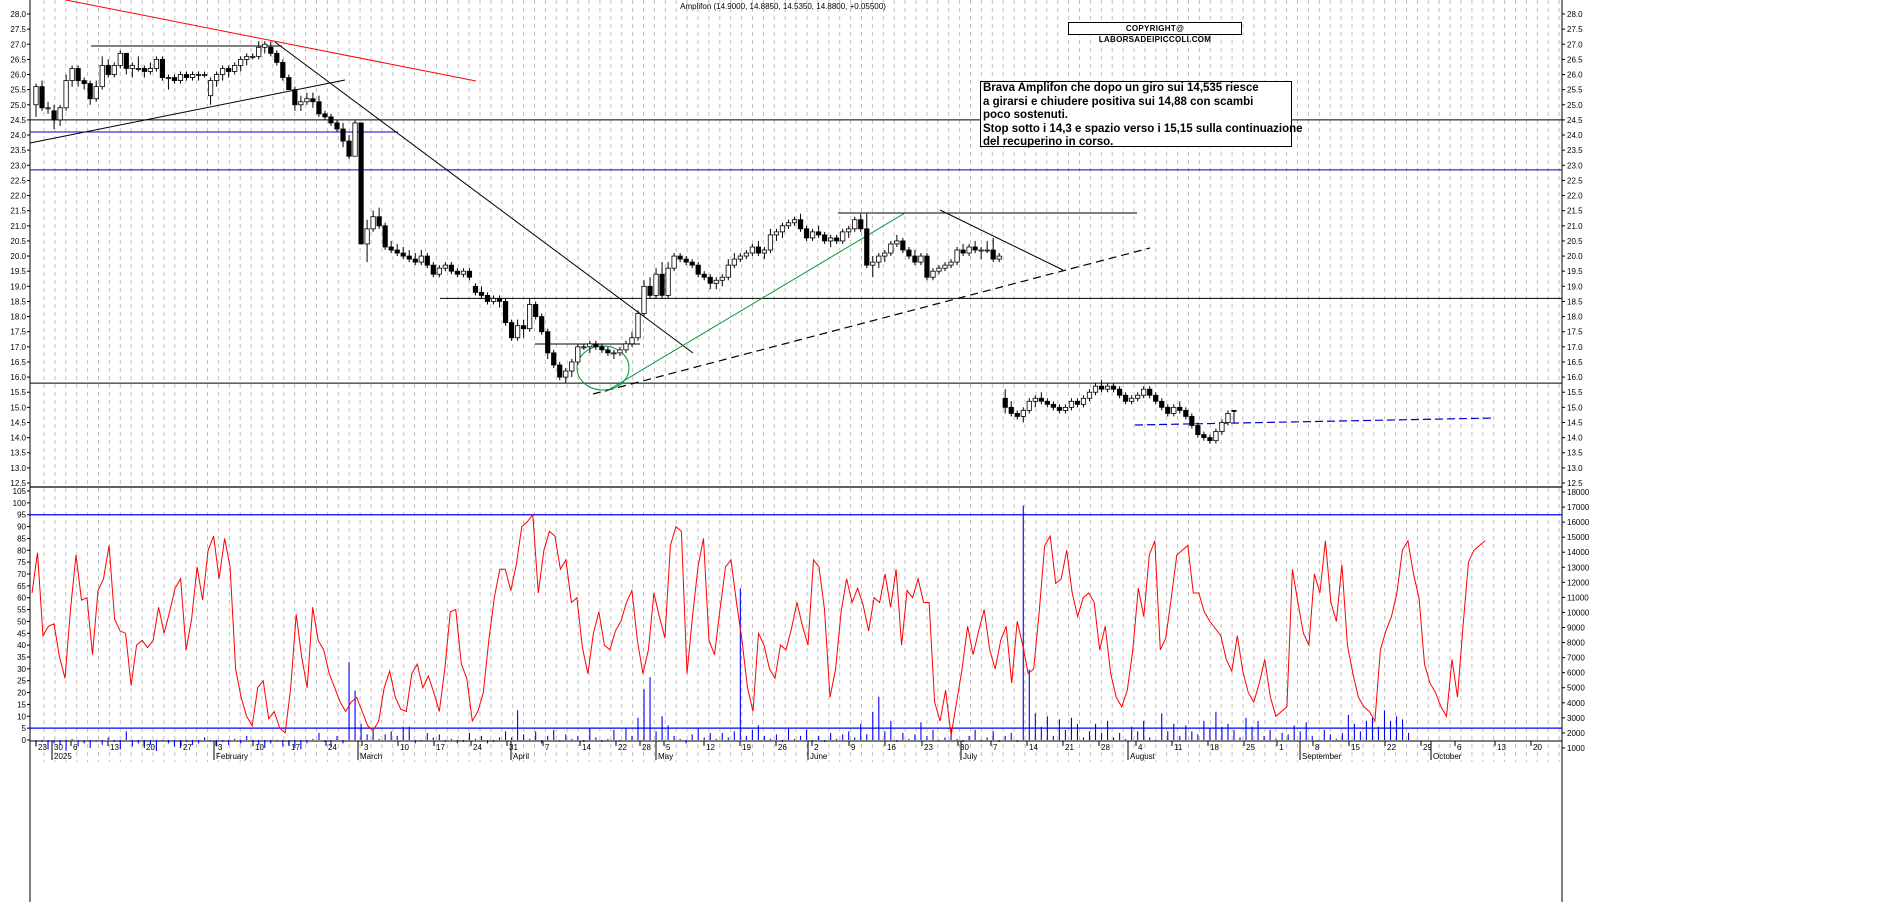  I want to click on month-label: 2025, so click(63, 756).